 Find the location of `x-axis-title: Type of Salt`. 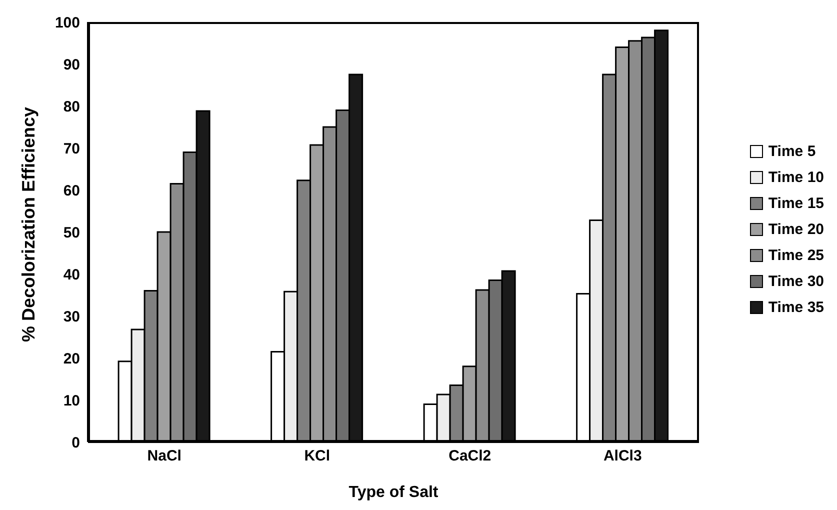

x-axis-title: Type of Salt is located at coordinates (393, 492).